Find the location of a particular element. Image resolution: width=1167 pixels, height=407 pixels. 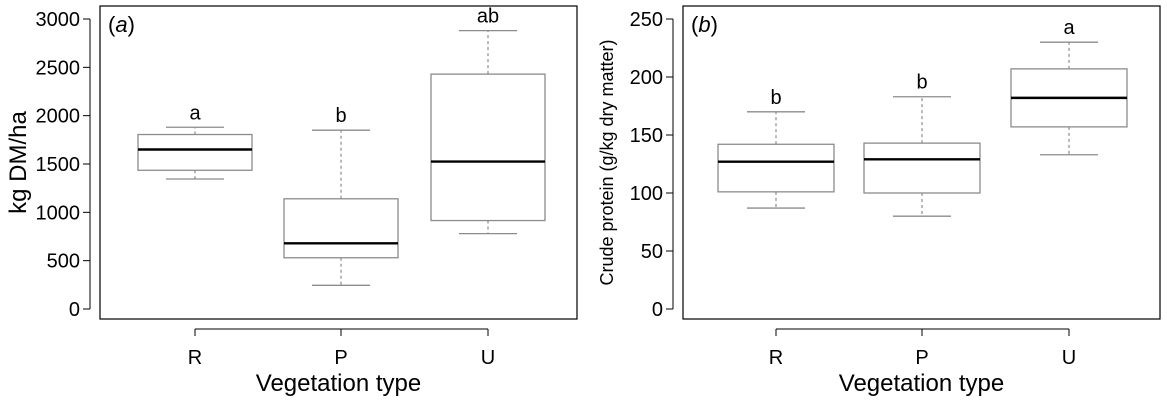

panel-label-letter: a is located at coordinates (121, 24).